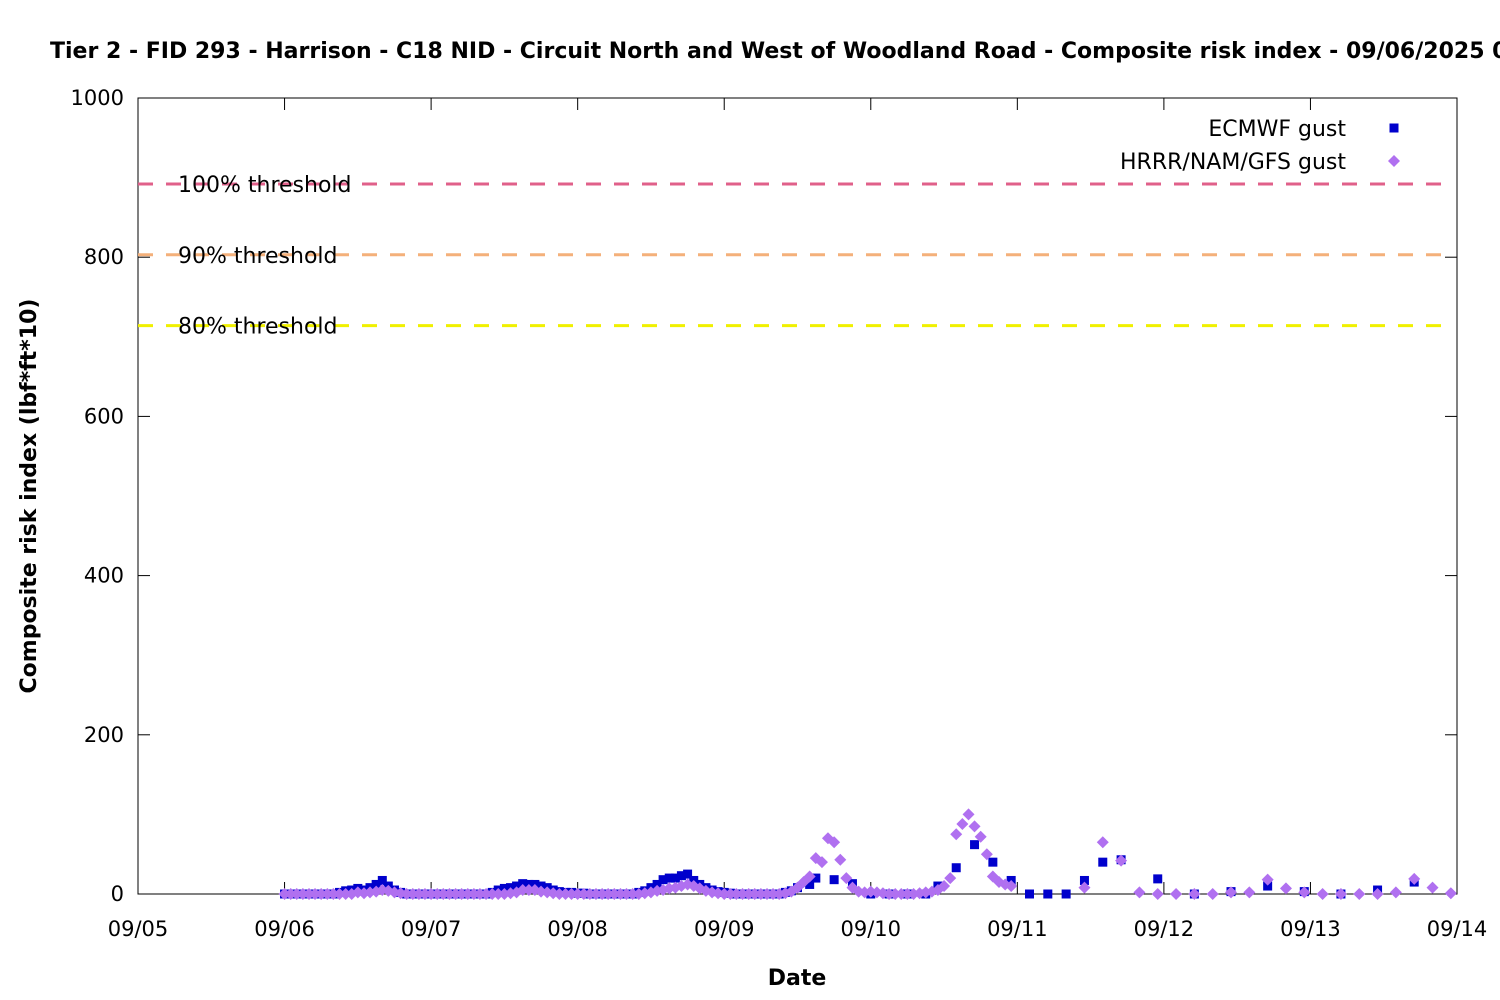 Image resolution: width=1500 pixels, height=1000 pixels. I want to click on y-tick-label: 800, so click(104, 257).